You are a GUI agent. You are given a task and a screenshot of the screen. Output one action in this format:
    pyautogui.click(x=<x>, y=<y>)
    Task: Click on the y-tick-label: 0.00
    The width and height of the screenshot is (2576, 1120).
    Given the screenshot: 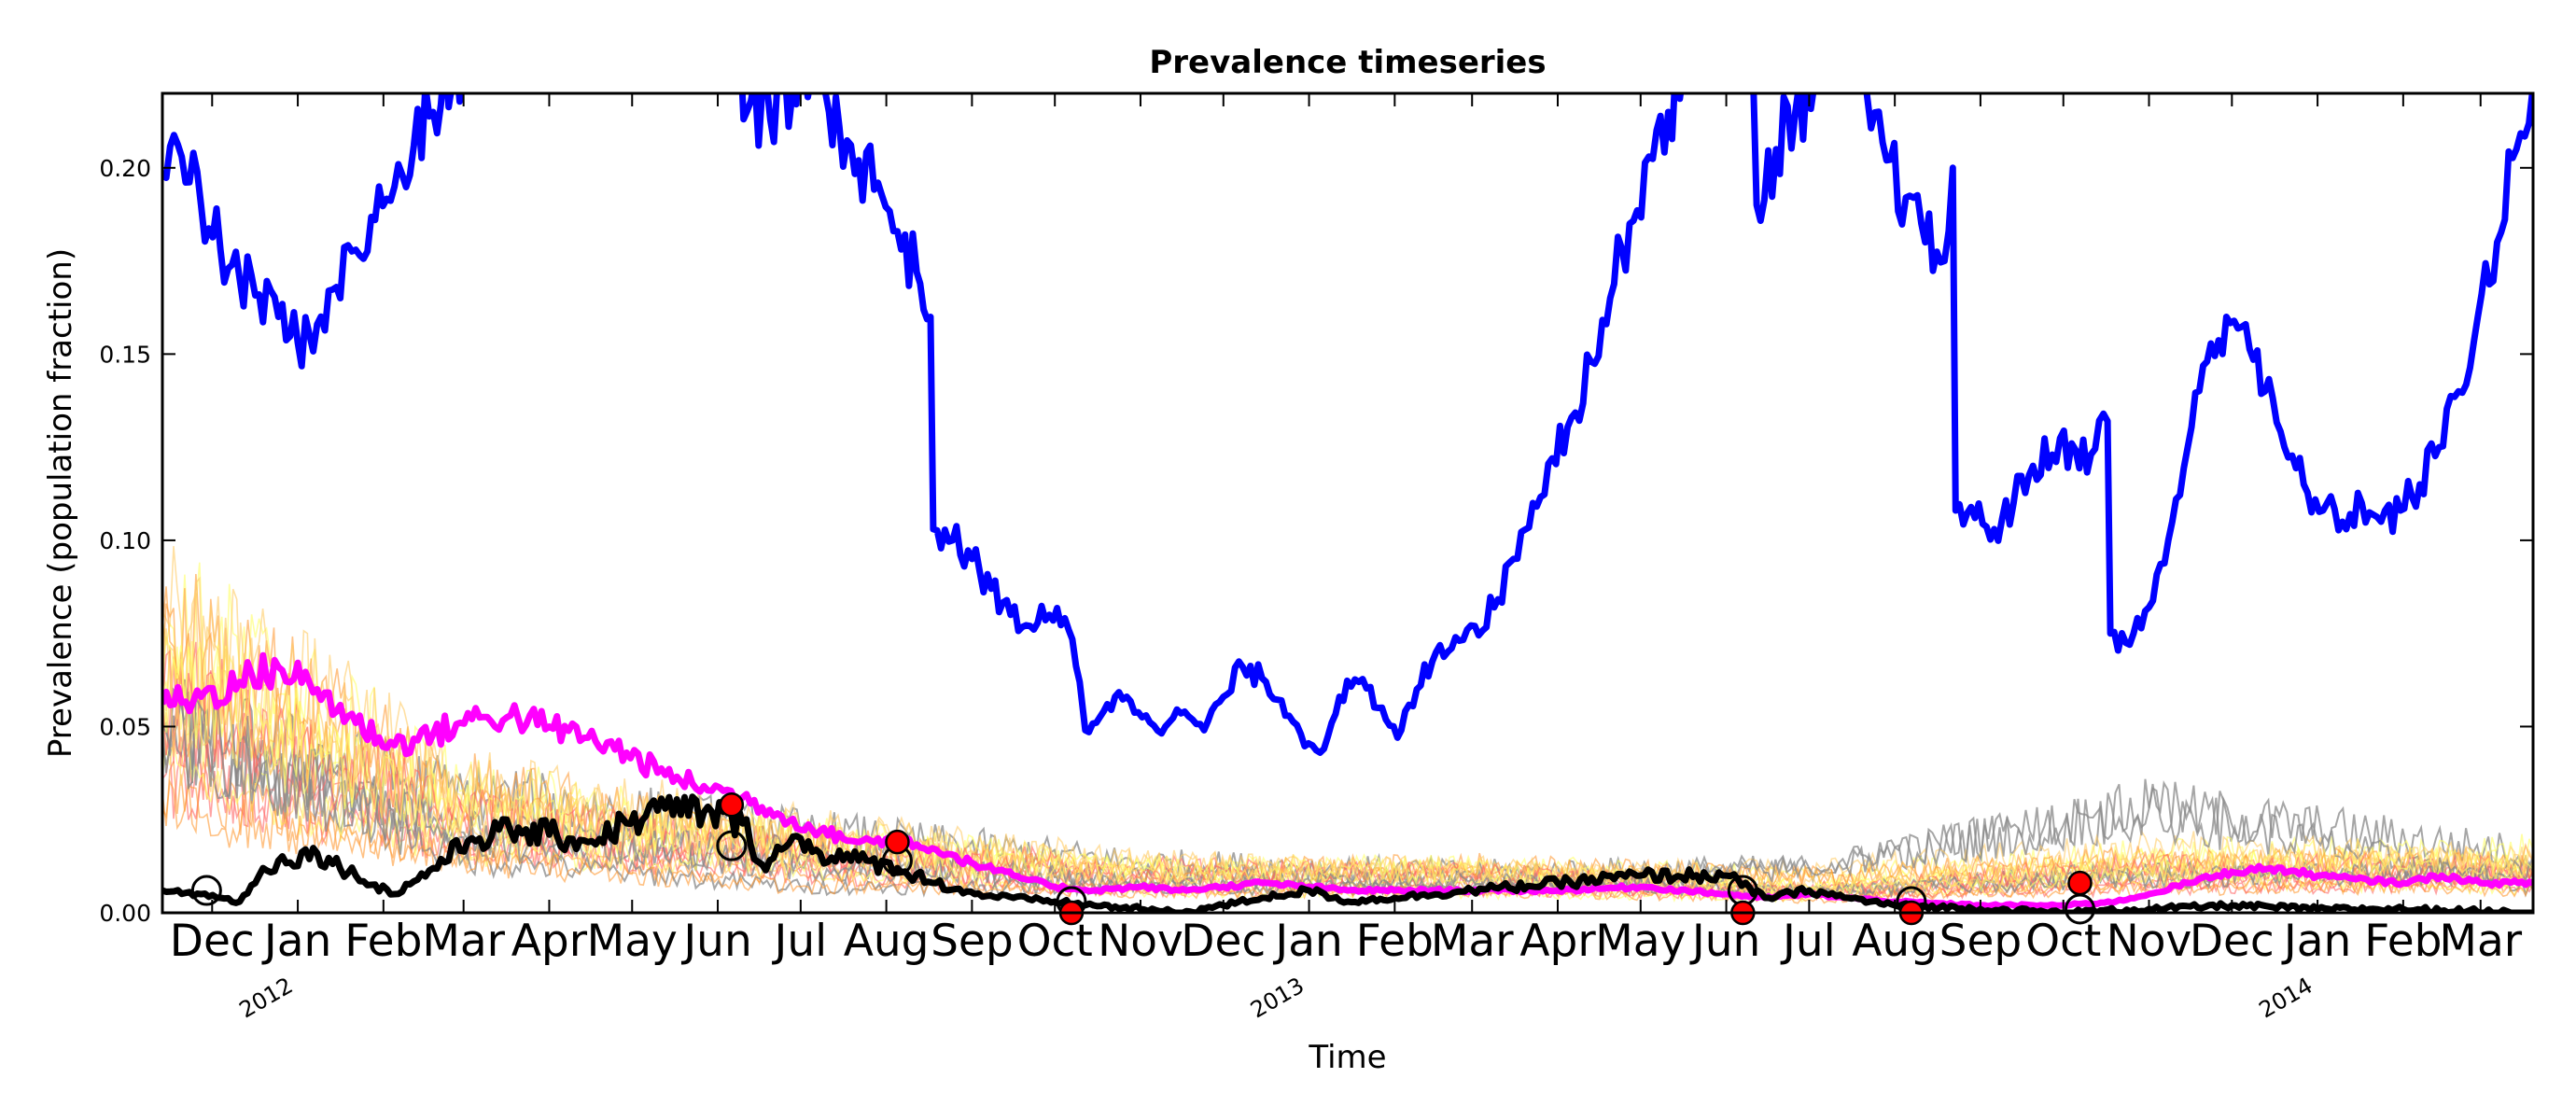 What is the action you would take?
    pyautogui.click(x=125, y=913)
    